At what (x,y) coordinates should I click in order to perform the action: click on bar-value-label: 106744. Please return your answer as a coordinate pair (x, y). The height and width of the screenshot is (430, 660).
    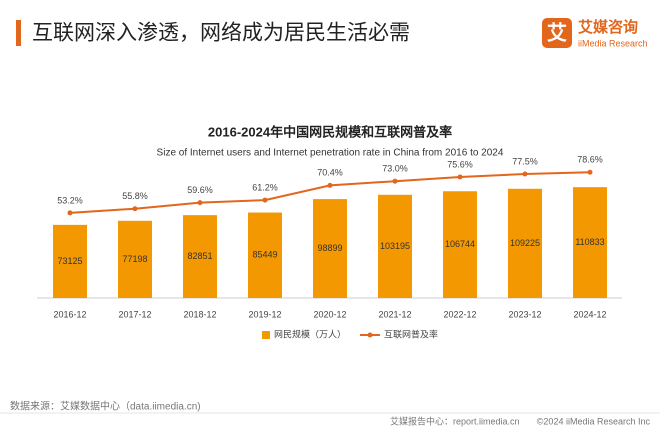
    Looking at the image, I should click on (460, 244).